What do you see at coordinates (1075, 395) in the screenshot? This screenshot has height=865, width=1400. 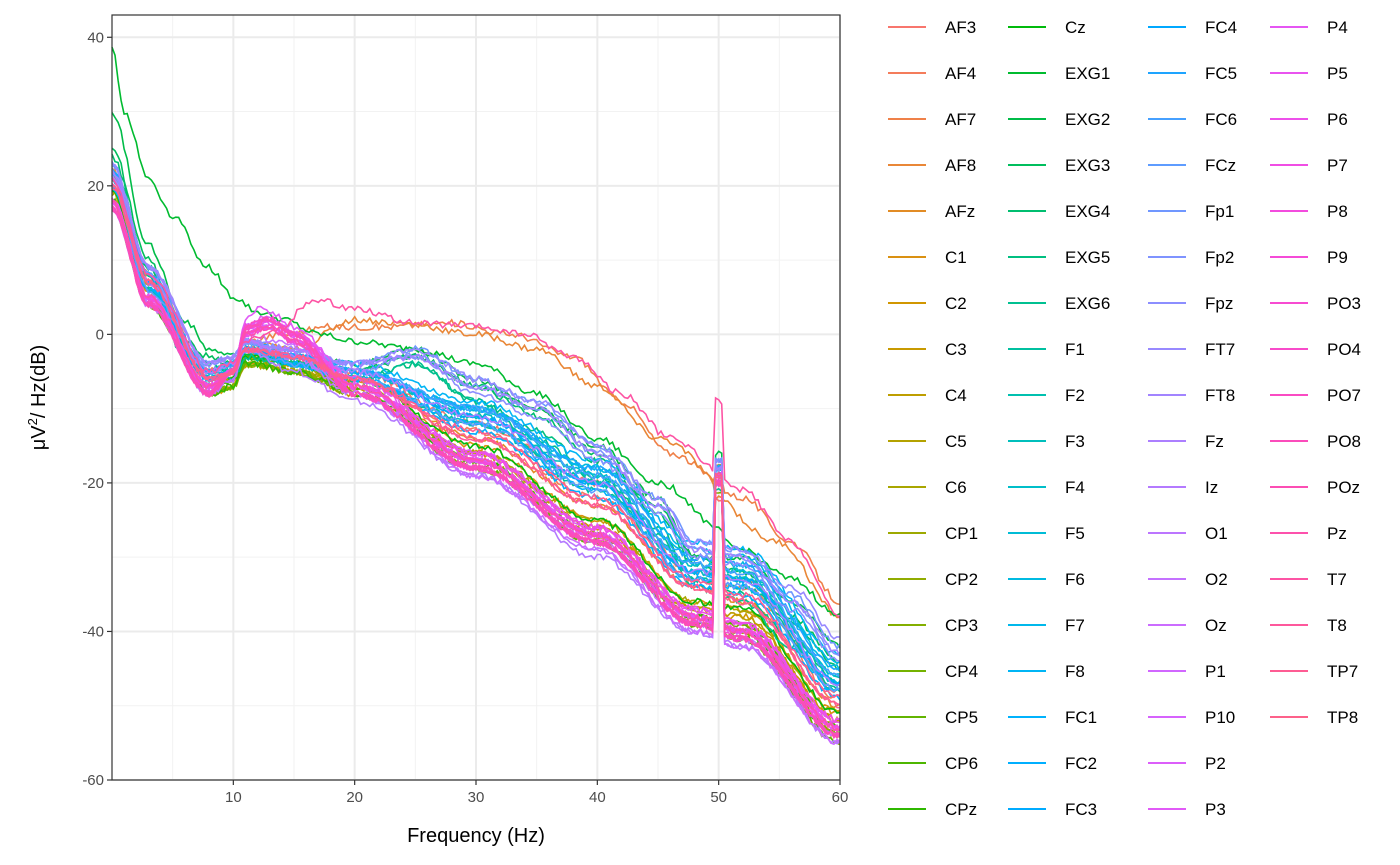 I see `legend-label-F2: F2` at bounding box center [1075, 395].